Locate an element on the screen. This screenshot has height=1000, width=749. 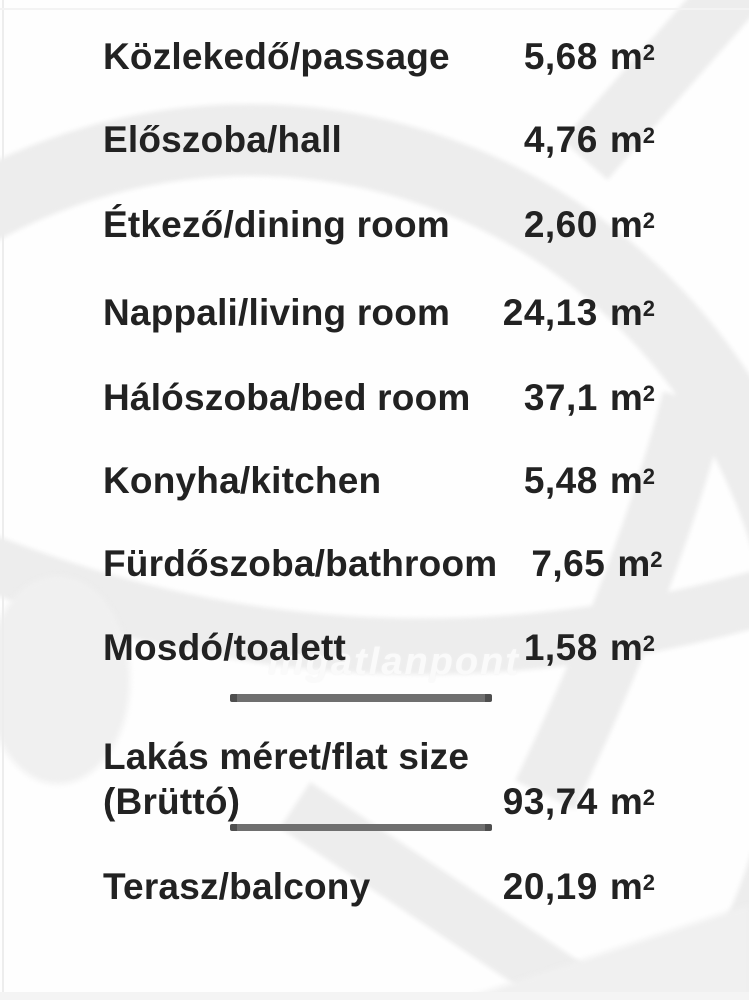
room-area: 2,60 m2 is located at coordinates (572, 225).